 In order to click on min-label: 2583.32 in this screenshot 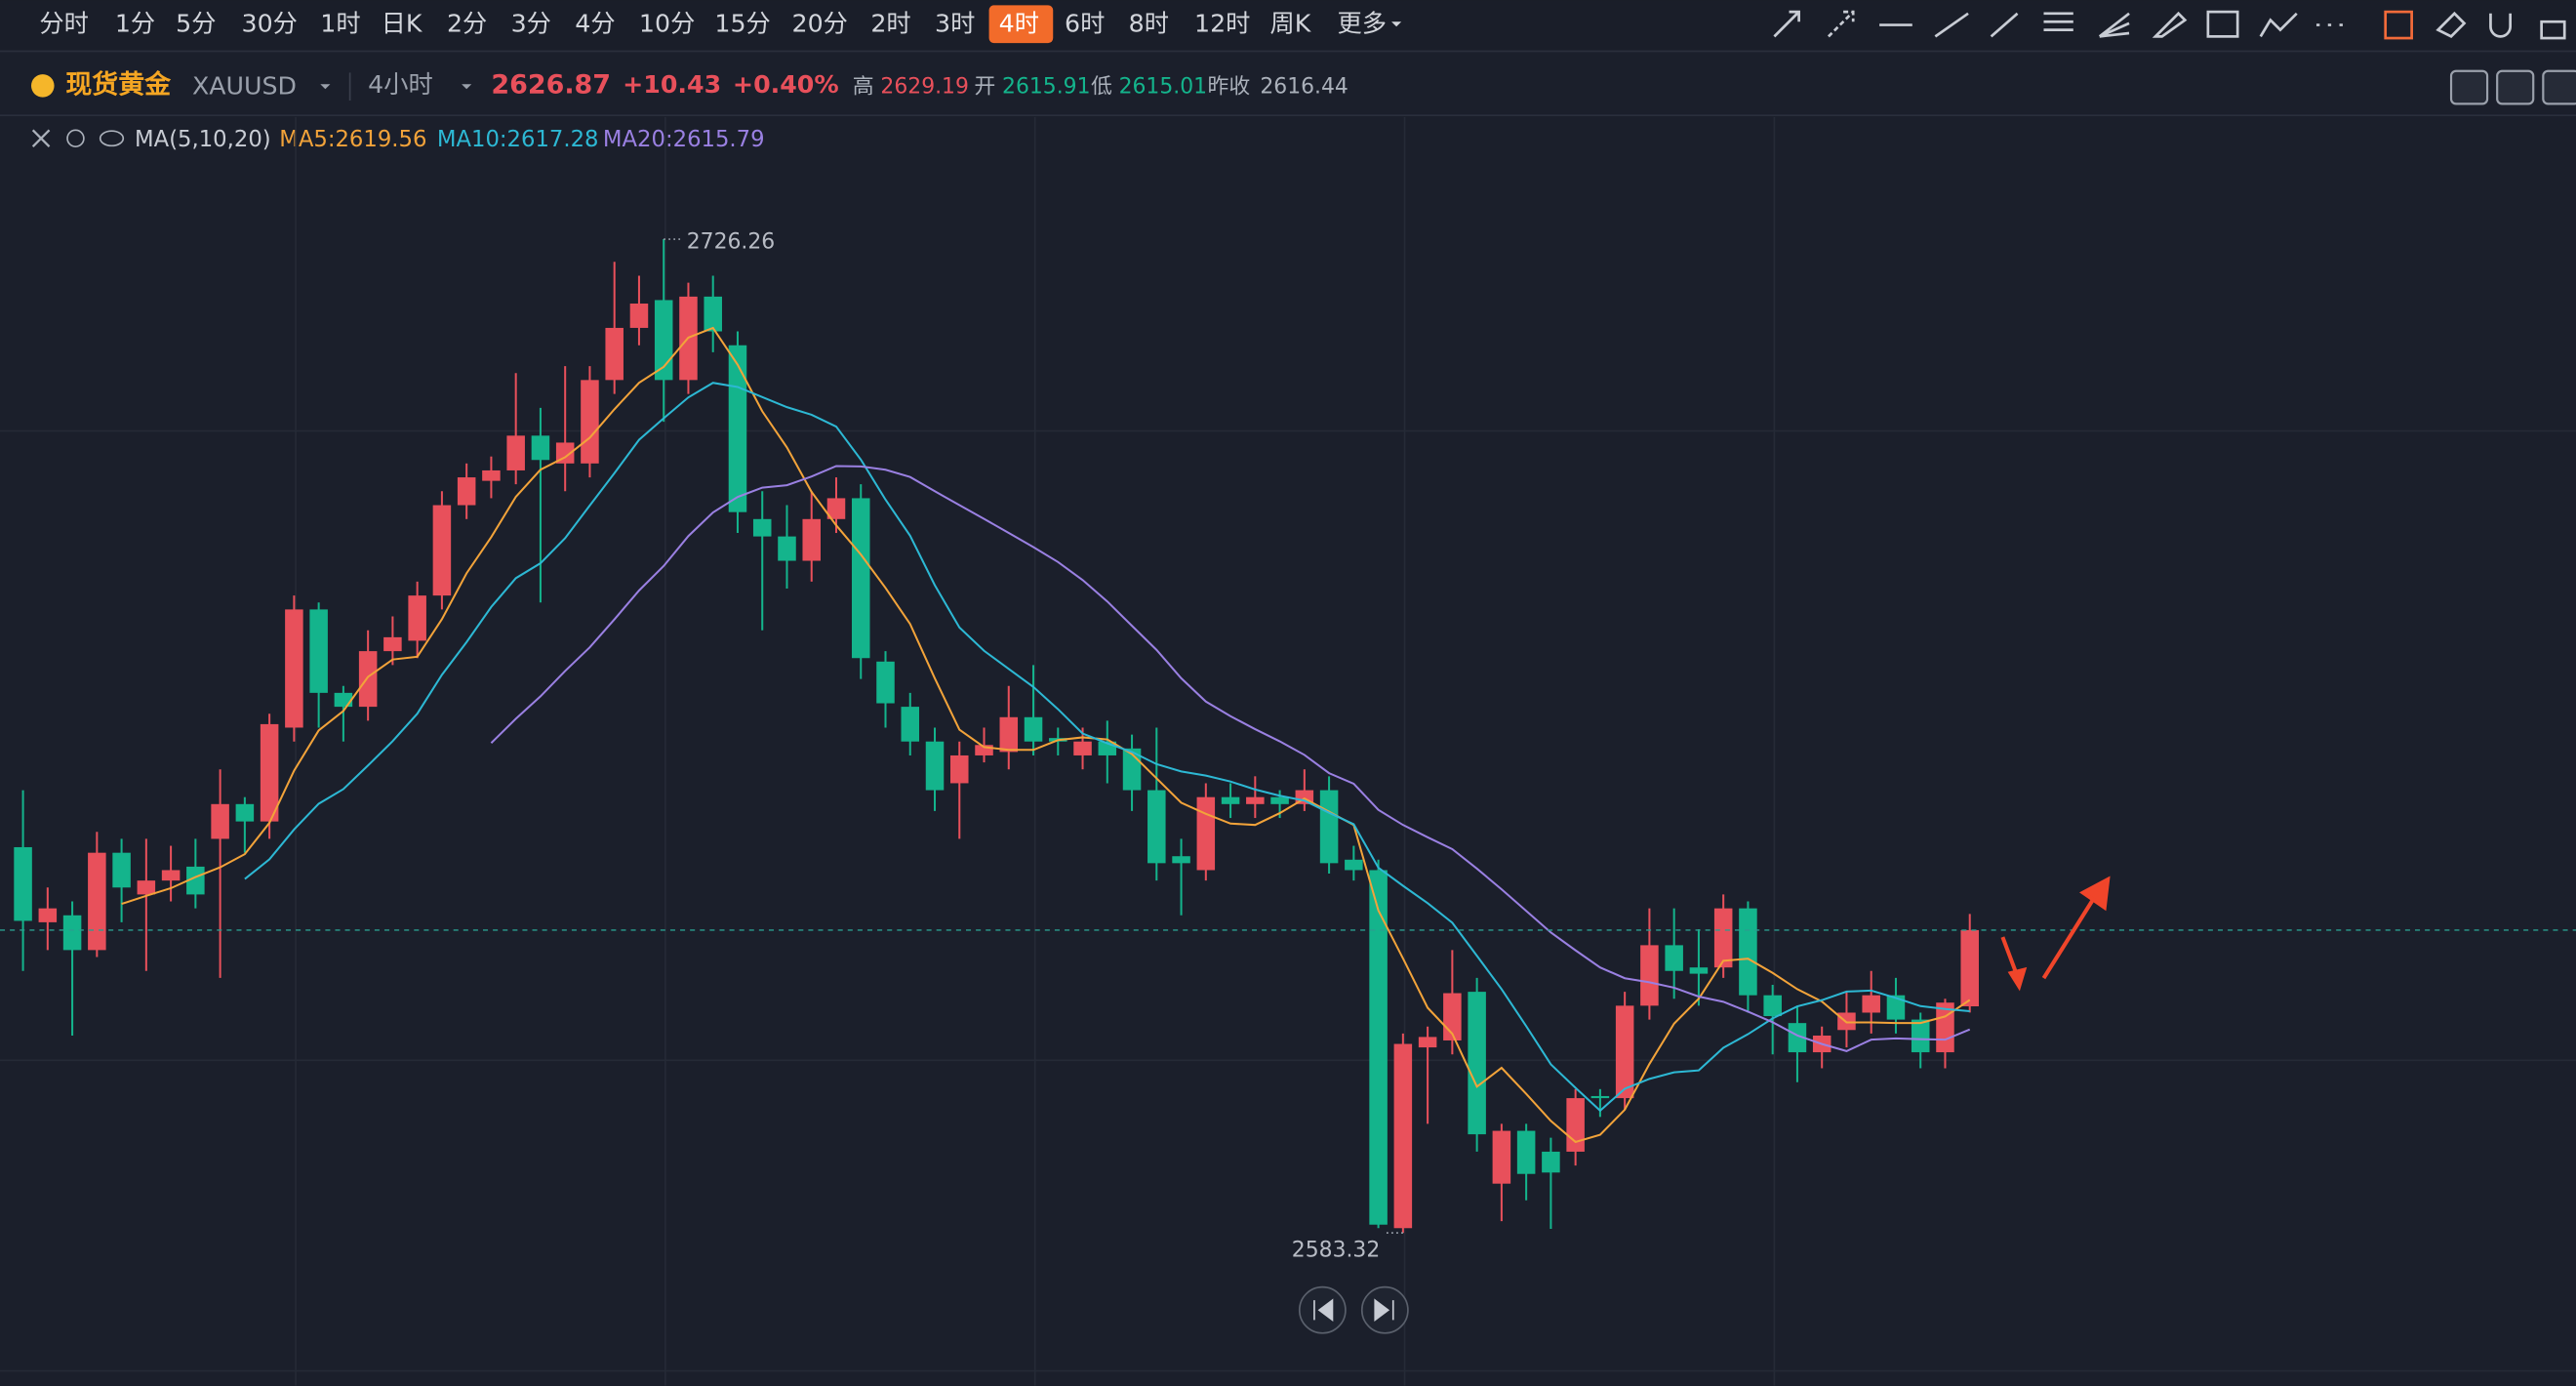, I will do `click(1336, 1251)`.